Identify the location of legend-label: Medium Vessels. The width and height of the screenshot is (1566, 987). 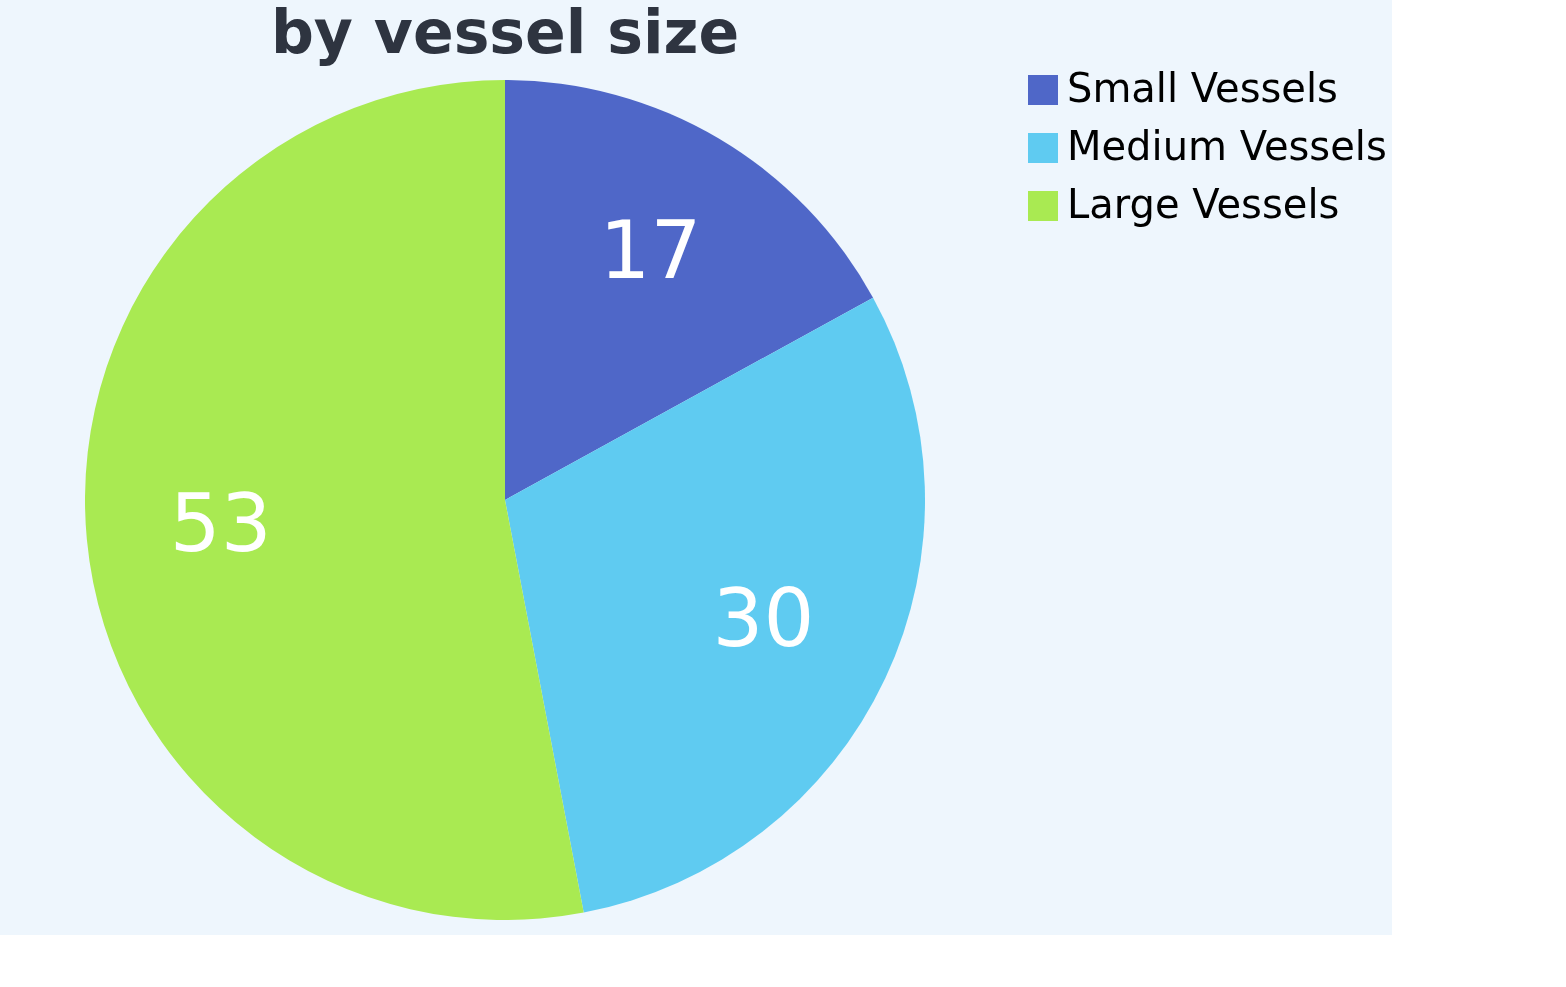
(1227, 146).